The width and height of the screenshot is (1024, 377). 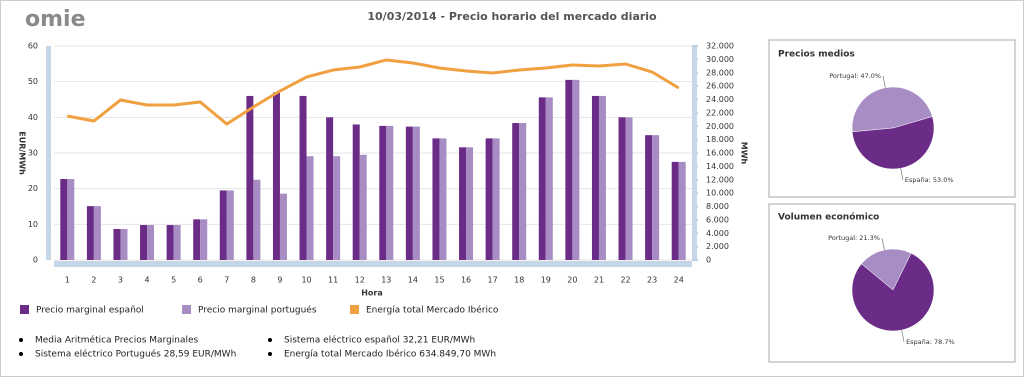 I want to click on x-tick-label: 7, so click(x=226, y=280).